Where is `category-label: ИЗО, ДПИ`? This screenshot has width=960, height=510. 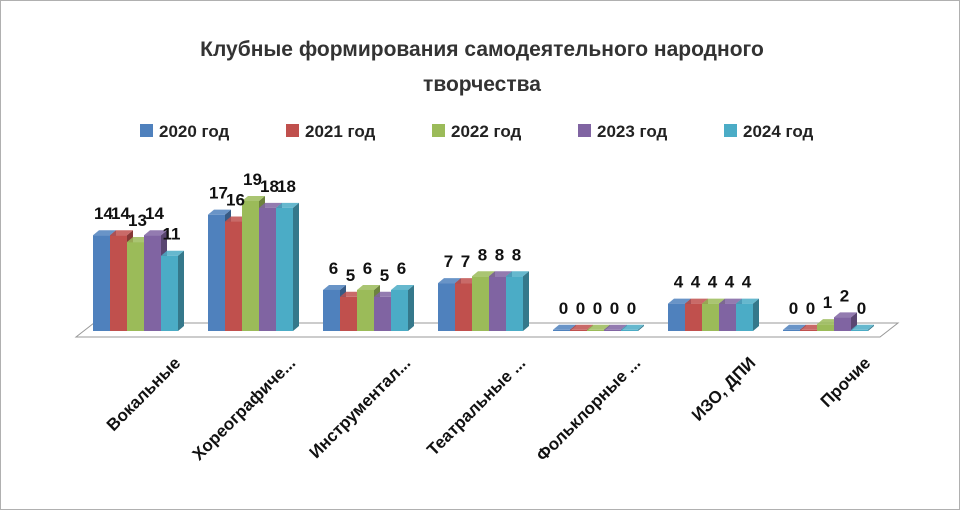 category-label: ИЗО, ДПИ is located at coordinates (723, 388).